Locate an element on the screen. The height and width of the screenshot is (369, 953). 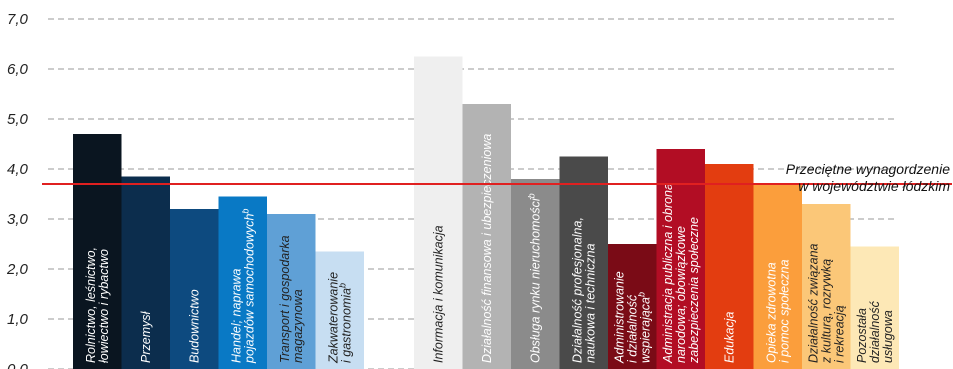
category-label: Budownictwo is located at coordinates (194, 326).